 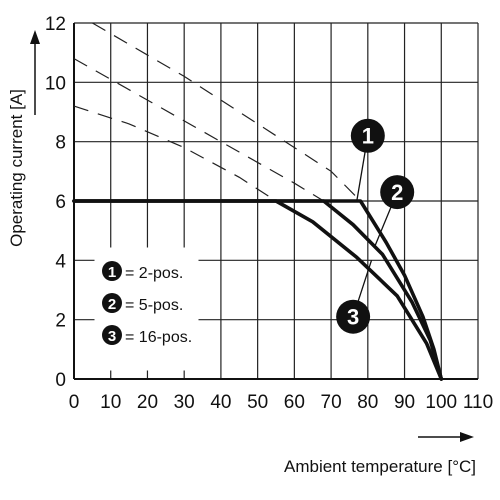 I want to click on marker-3-label: 3, so click(x=353, y=317).